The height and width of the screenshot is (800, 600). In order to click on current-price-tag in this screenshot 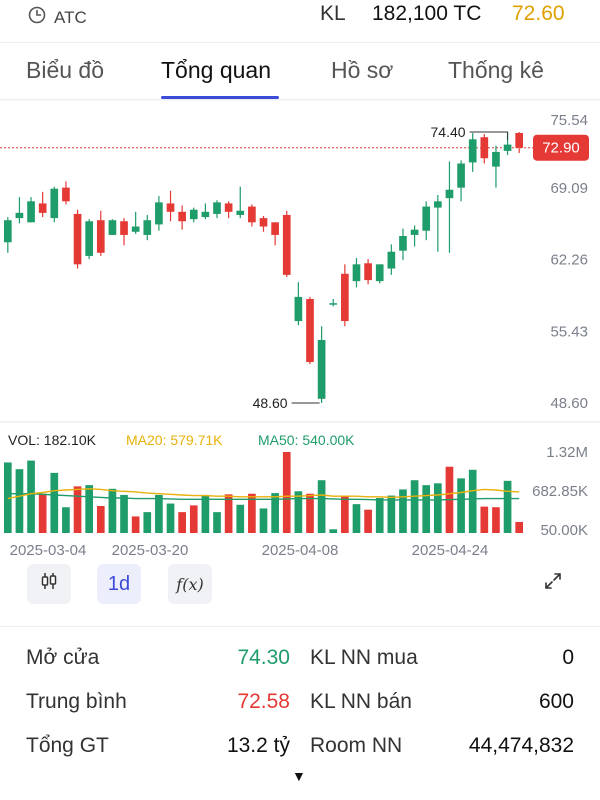, I will do `click(561, 147)`.